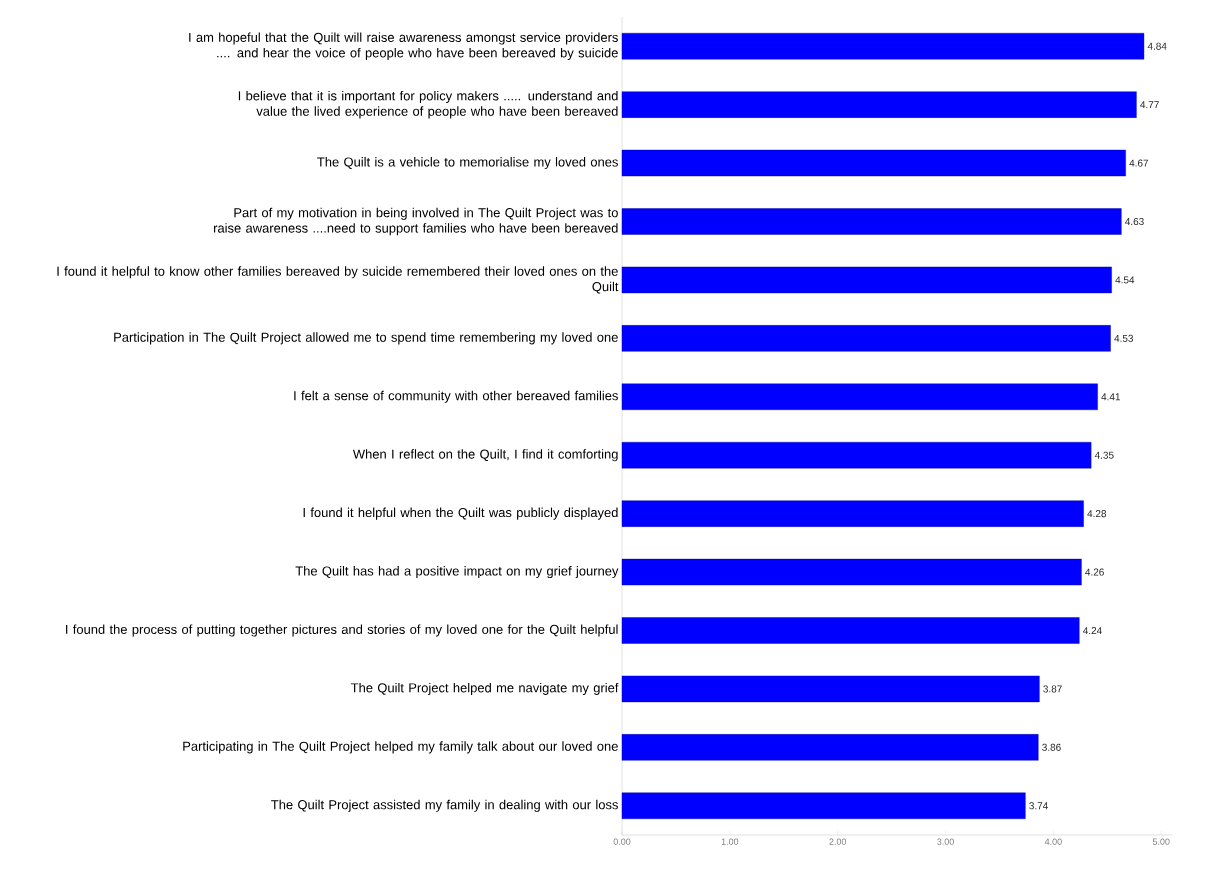 The width and height of the screenshot is (1226, 878). What do you see at coordinates (456, 396) in the screenshot?
I see `y-tick-label: I felt a sense of community with other bereaved families` at bounding box center [456, 396].